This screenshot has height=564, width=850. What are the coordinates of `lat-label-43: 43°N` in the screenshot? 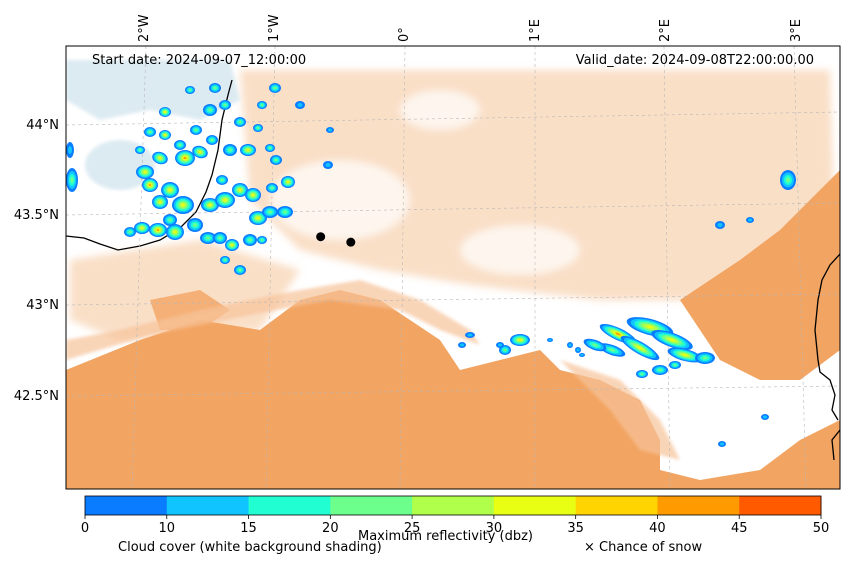 It's located at (42, 305).